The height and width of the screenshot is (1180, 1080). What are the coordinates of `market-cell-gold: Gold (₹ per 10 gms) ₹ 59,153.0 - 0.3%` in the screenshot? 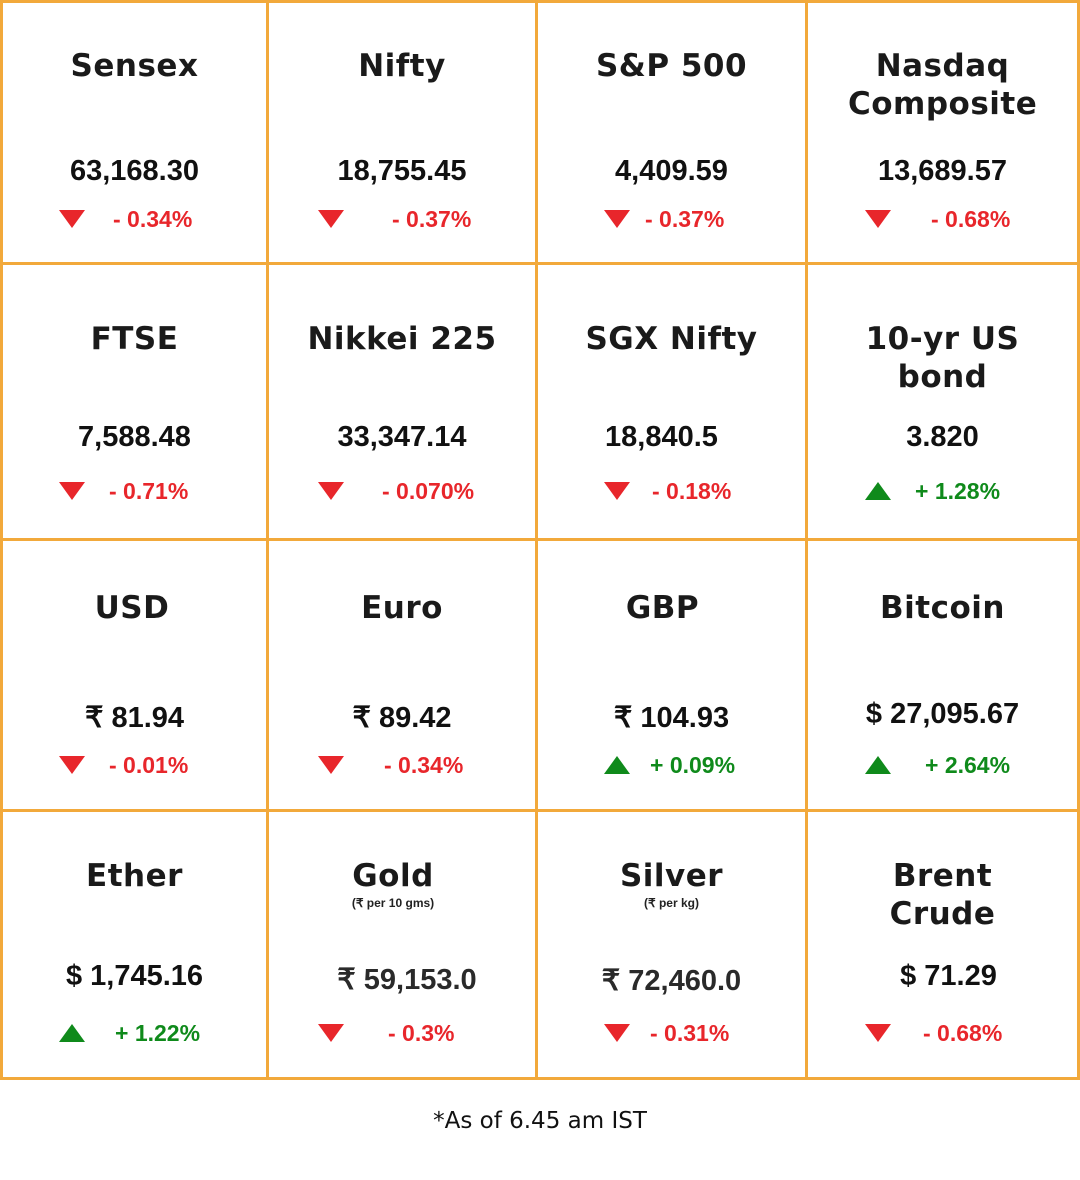 It's located at (403, 944).